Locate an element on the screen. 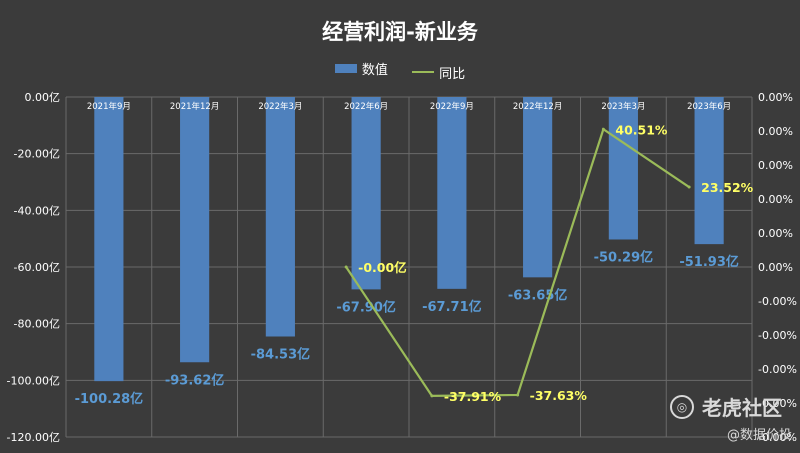 The width and height of the screenshot is (800, 453). bar-data-label: -100.28亿 is located at coordinates (109, 399).